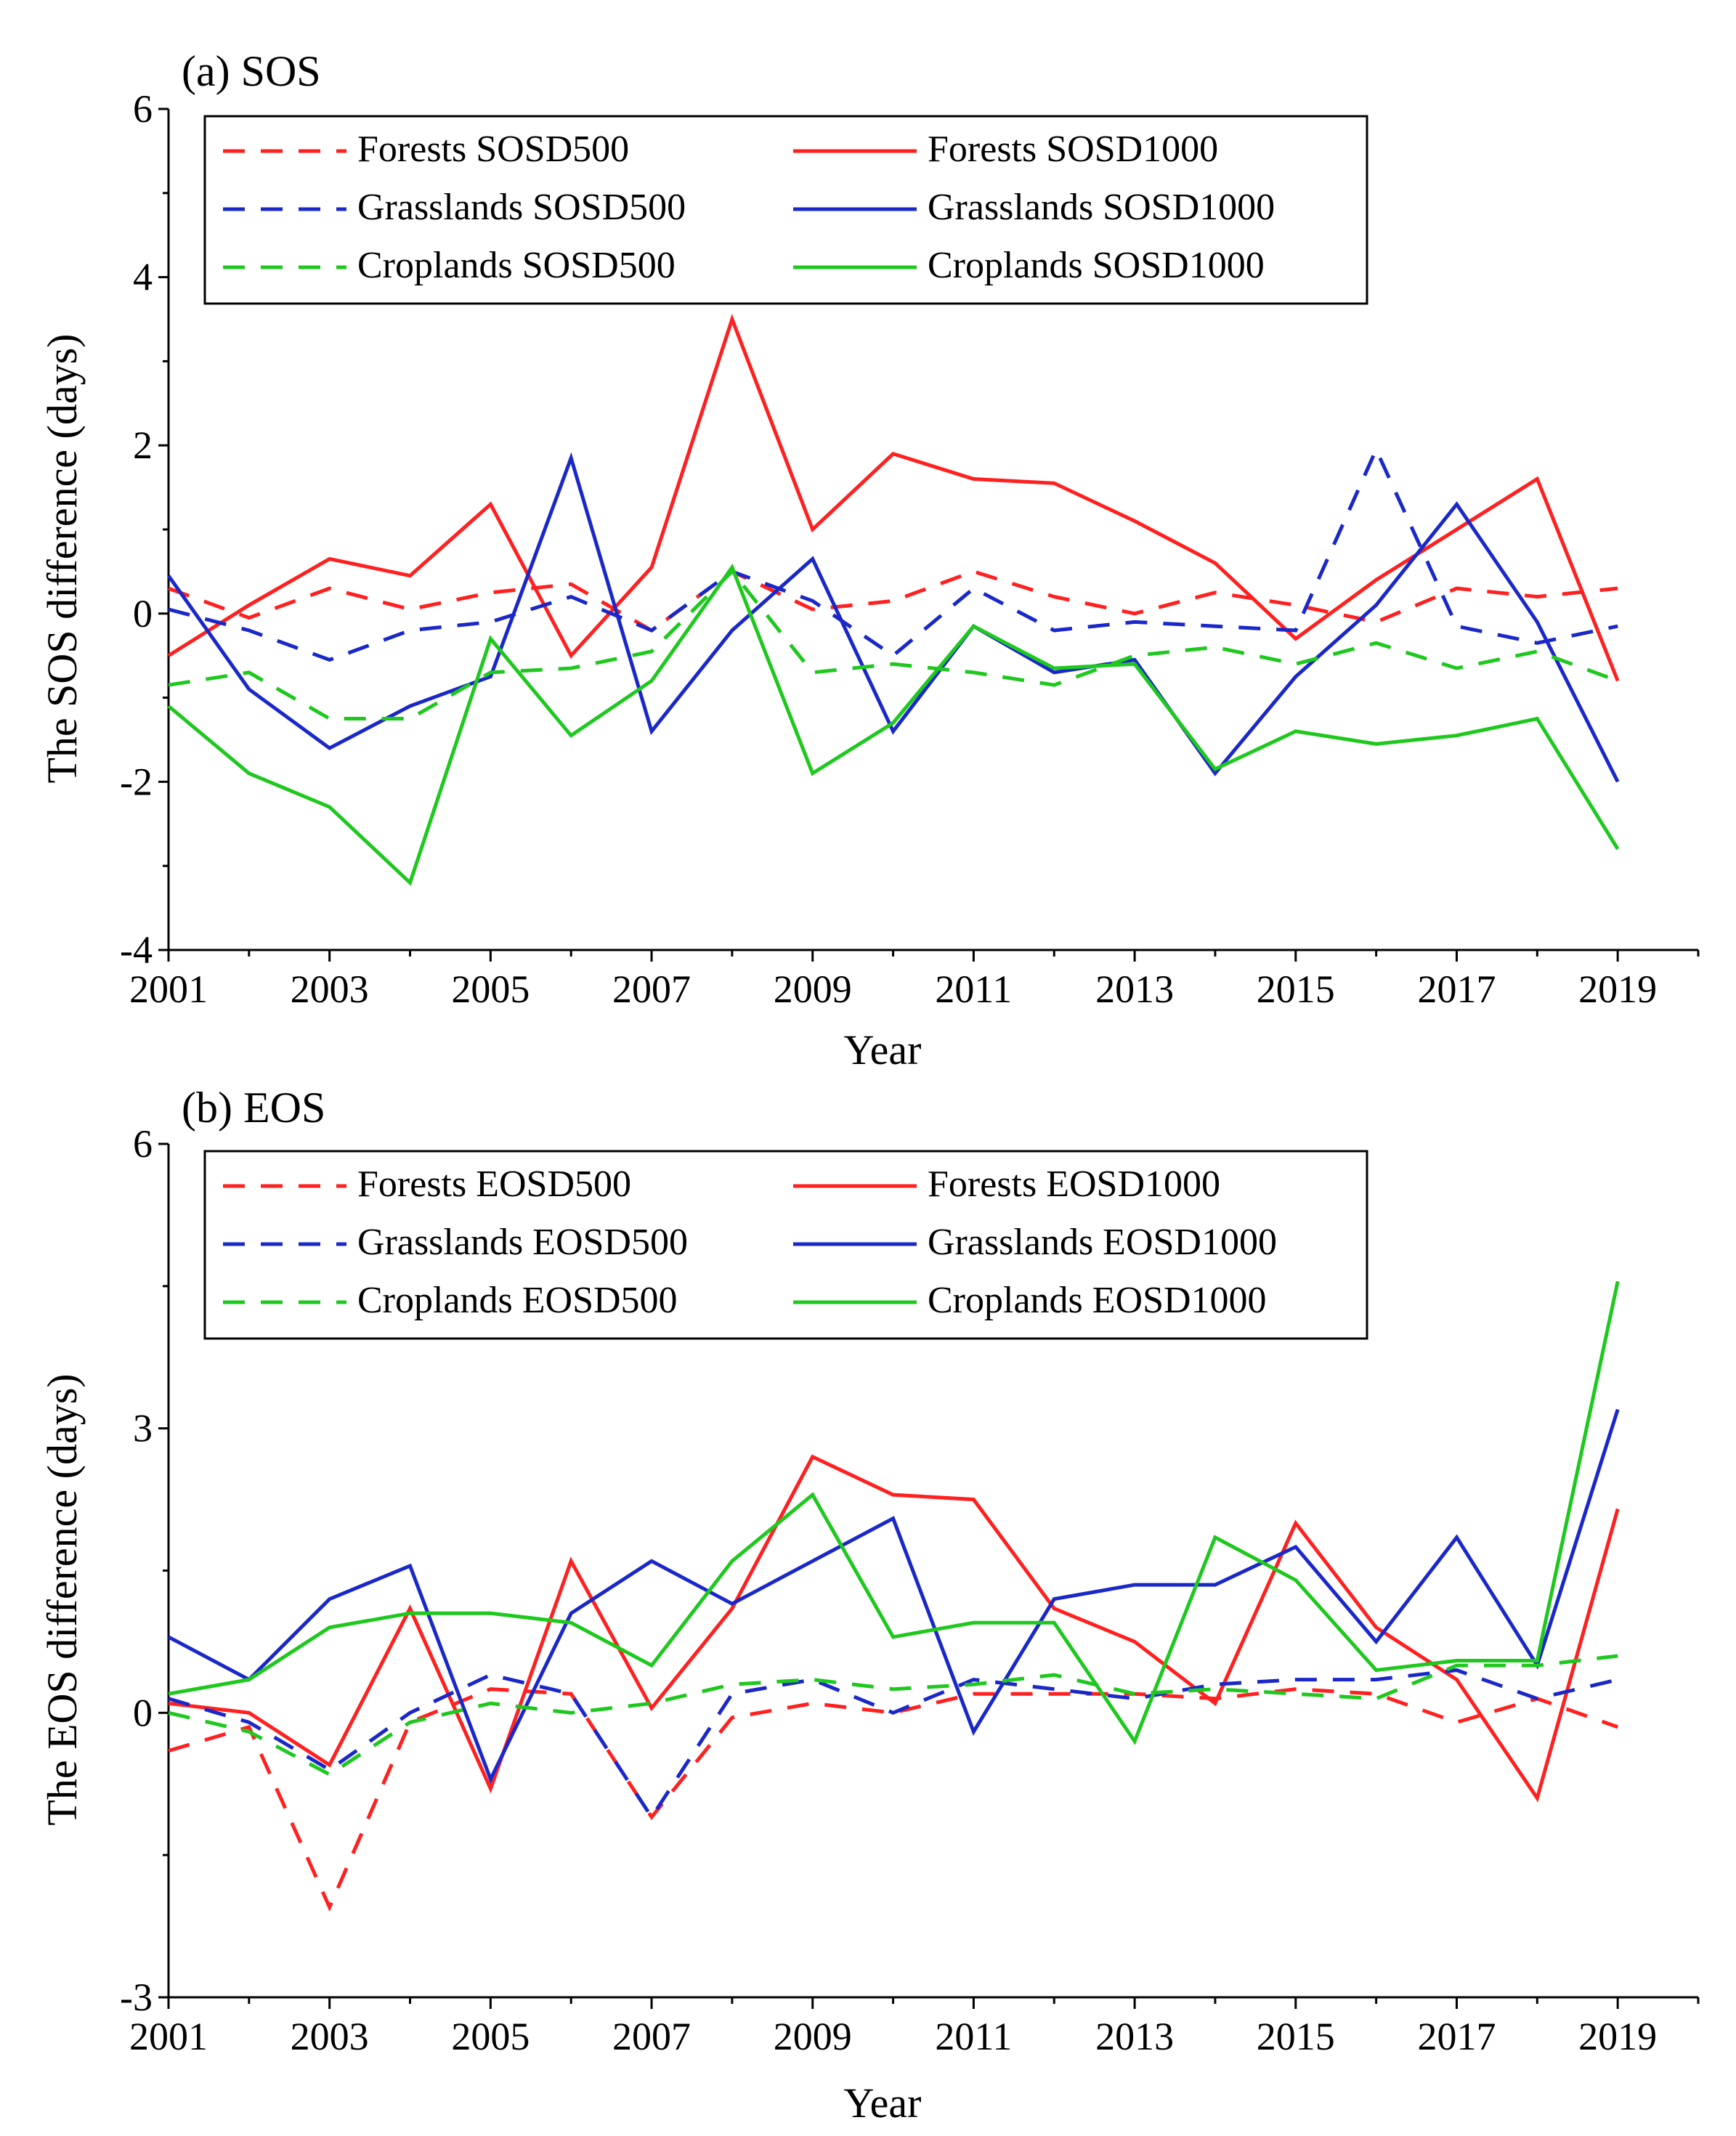 The image size is (1736, 2136). What do you see at coordinates (893, 1715) in the screenshot?
I see `series-line-croplands-eosd500` at bounding box center [893, 1715].